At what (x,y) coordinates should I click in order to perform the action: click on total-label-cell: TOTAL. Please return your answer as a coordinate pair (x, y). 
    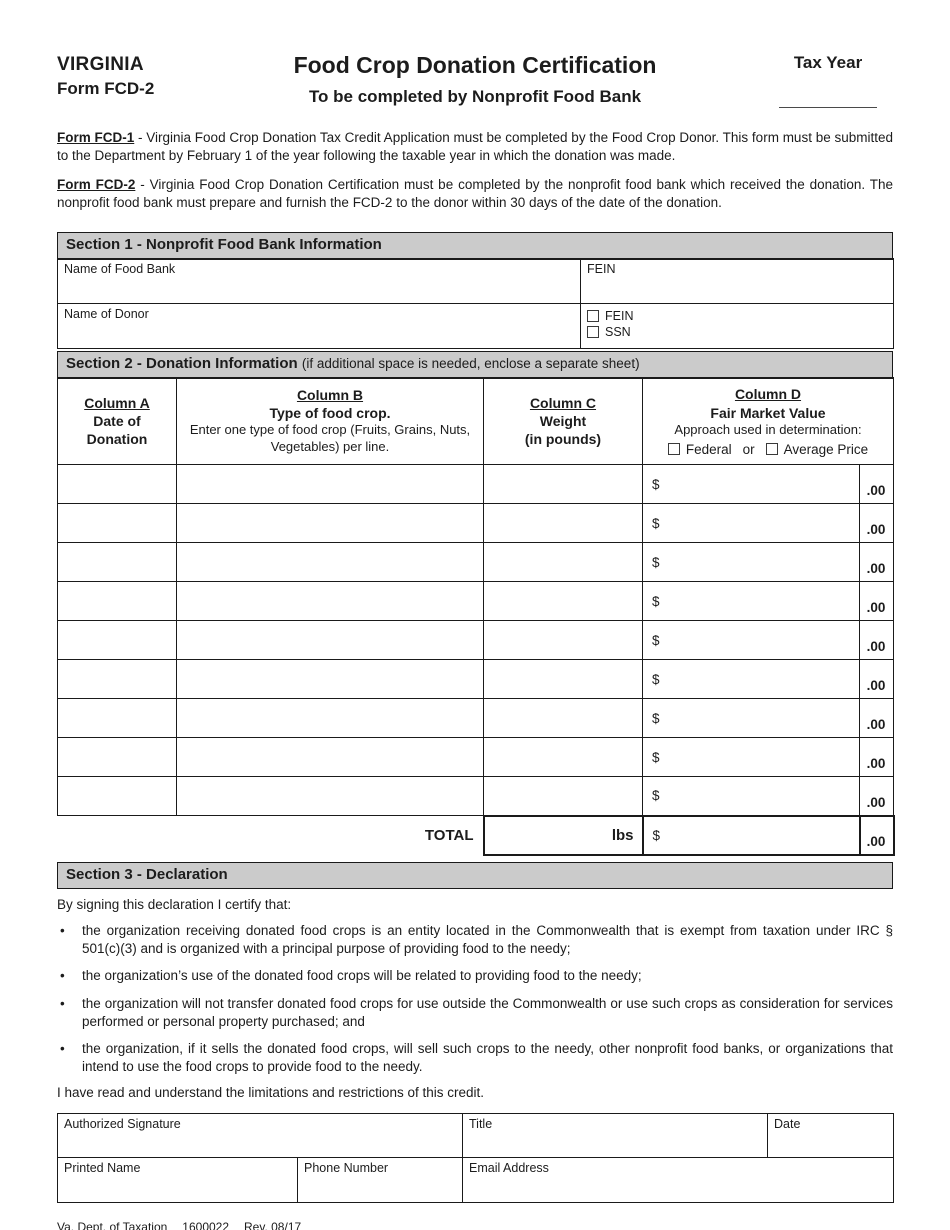
    Looking at the image, I should click on (271, 835).